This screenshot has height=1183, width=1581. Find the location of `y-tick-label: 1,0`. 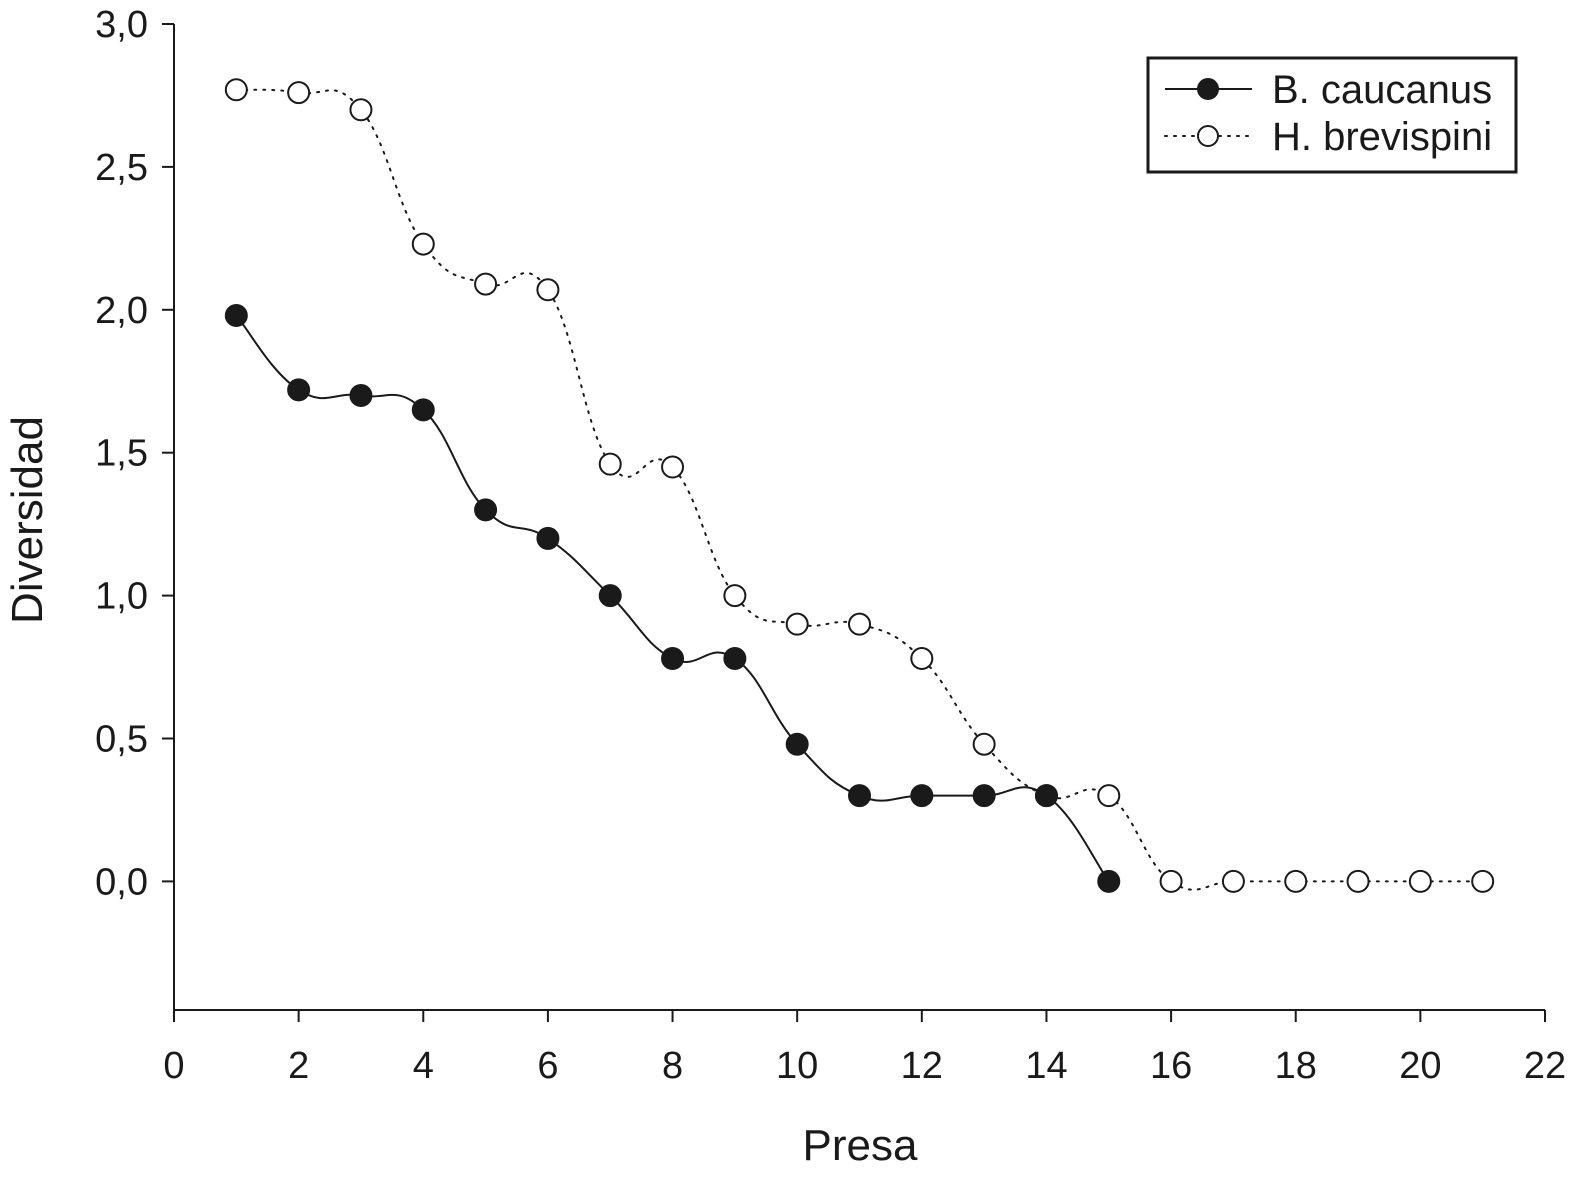

y-tick-label: 1,0 is located at coordinates (121, 597).